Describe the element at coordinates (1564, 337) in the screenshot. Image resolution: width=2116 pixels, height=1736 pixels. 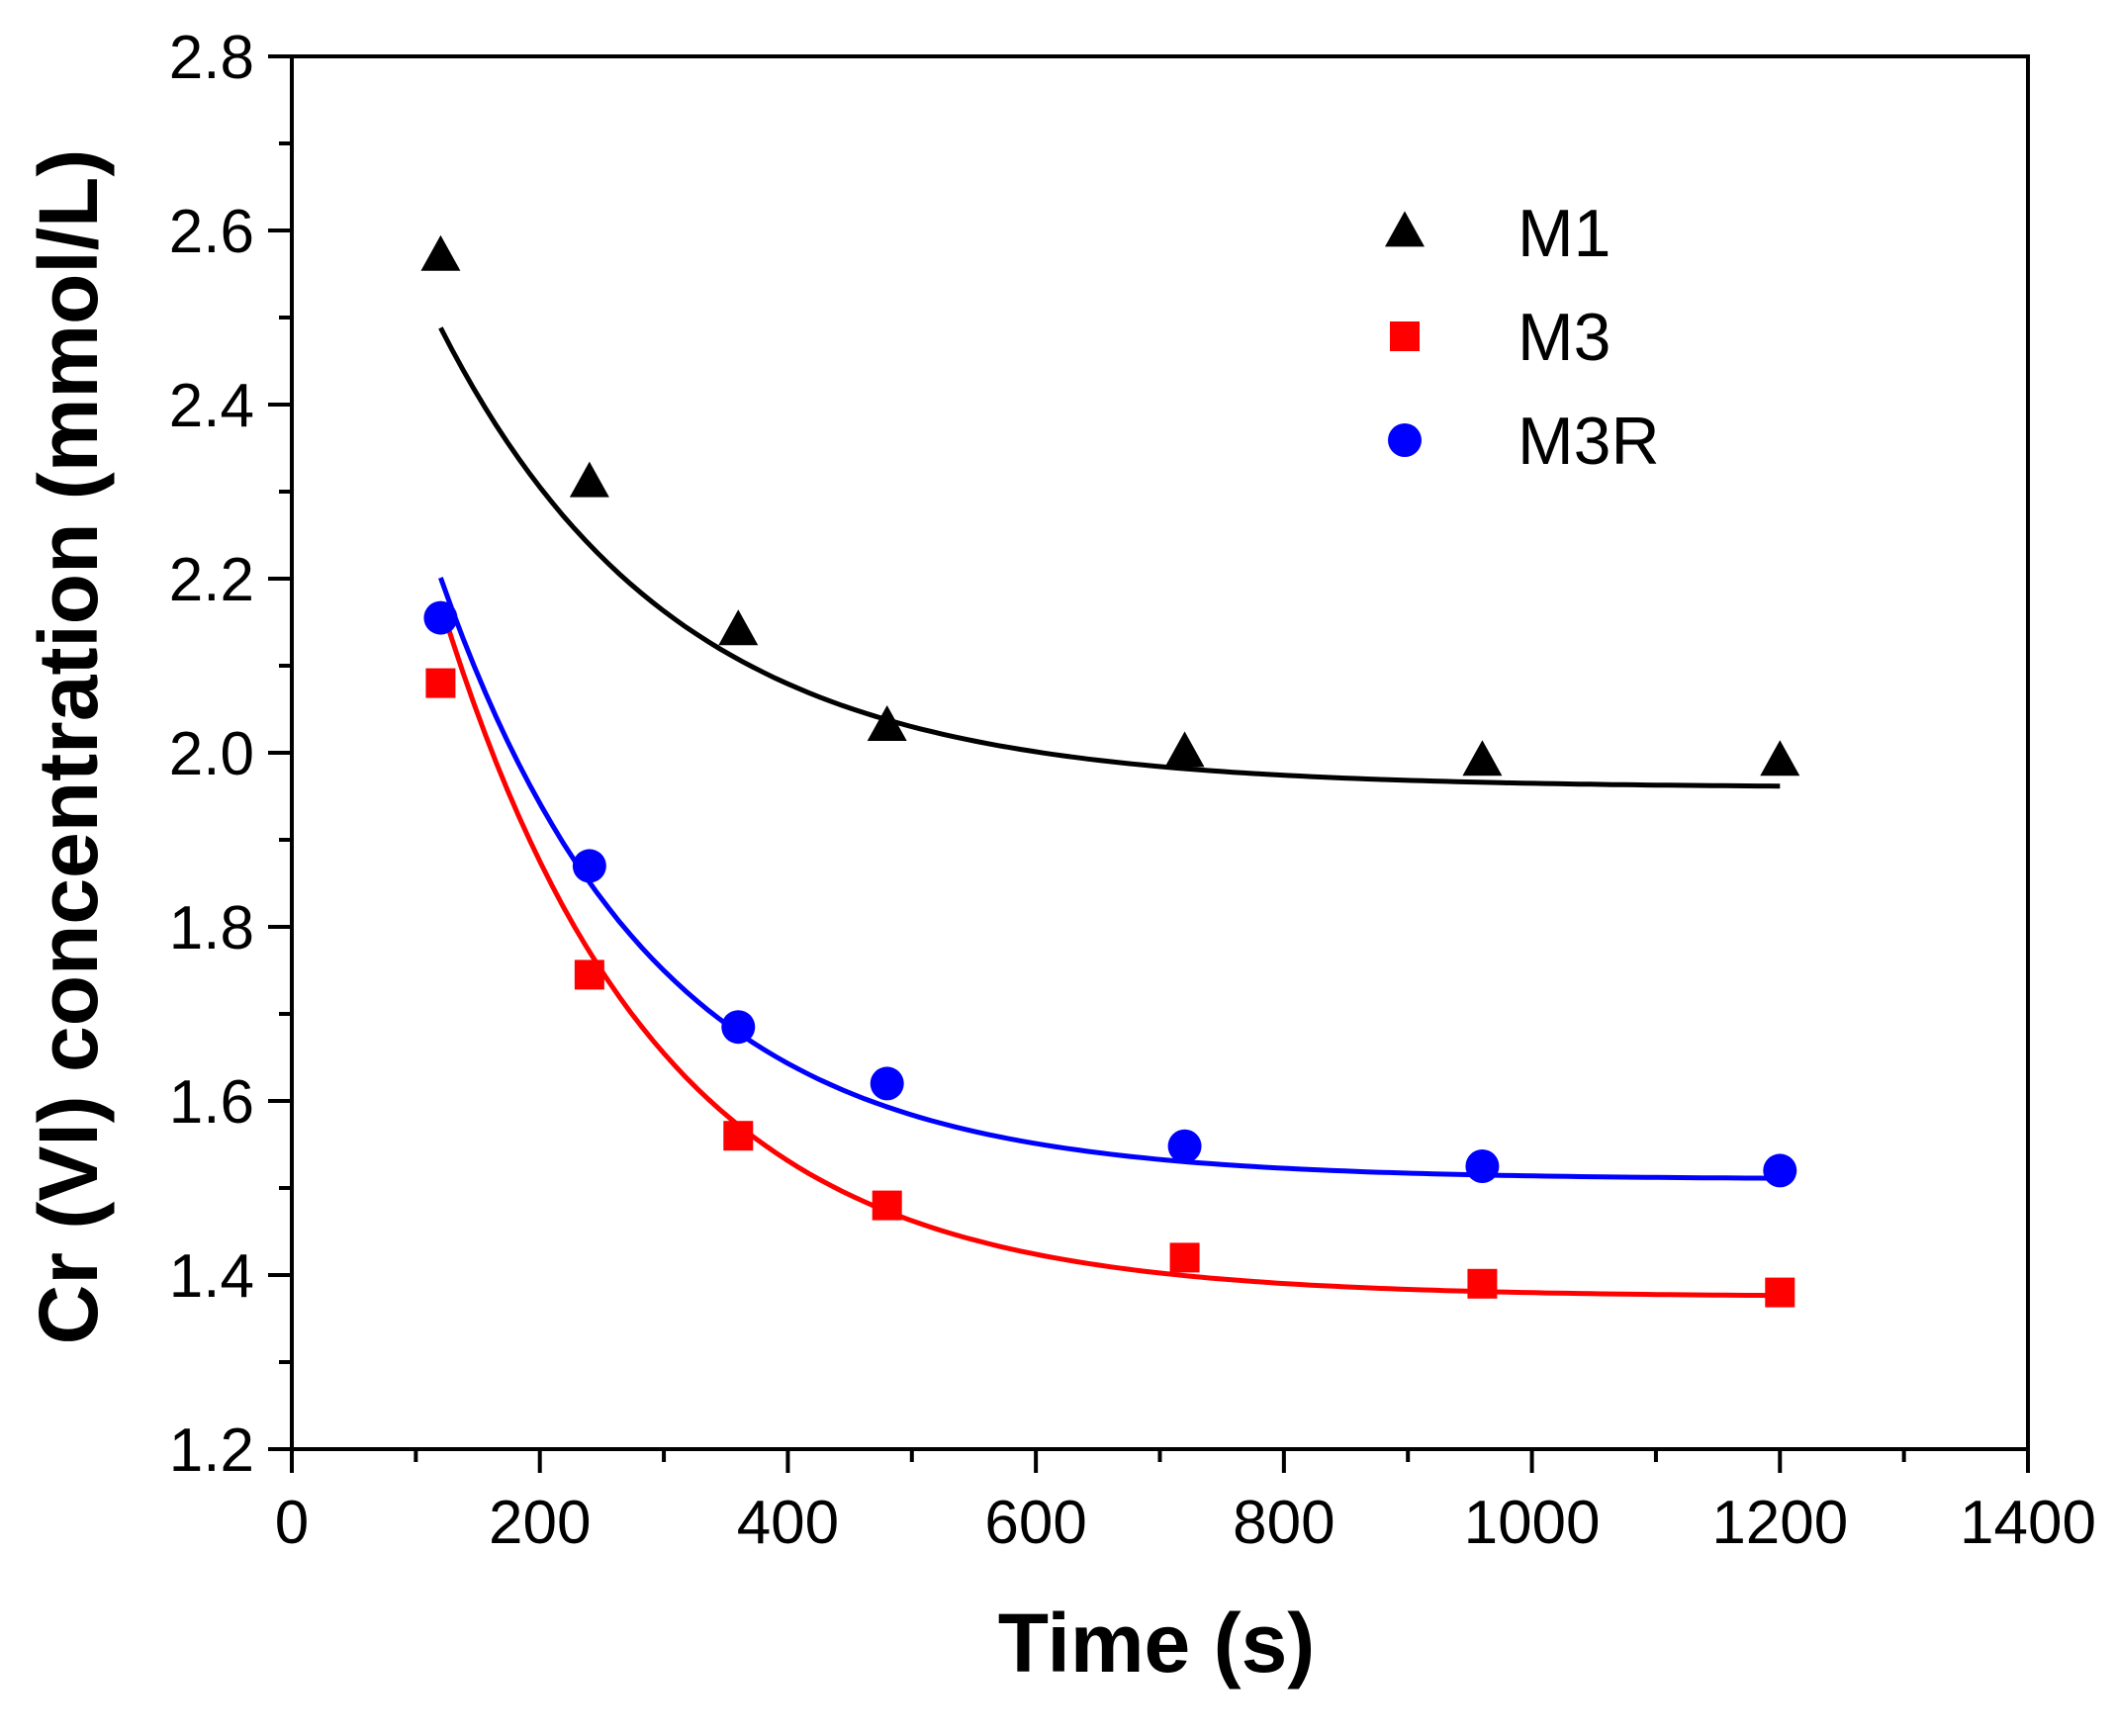
I see `legend-label-m3: M3` at that location.